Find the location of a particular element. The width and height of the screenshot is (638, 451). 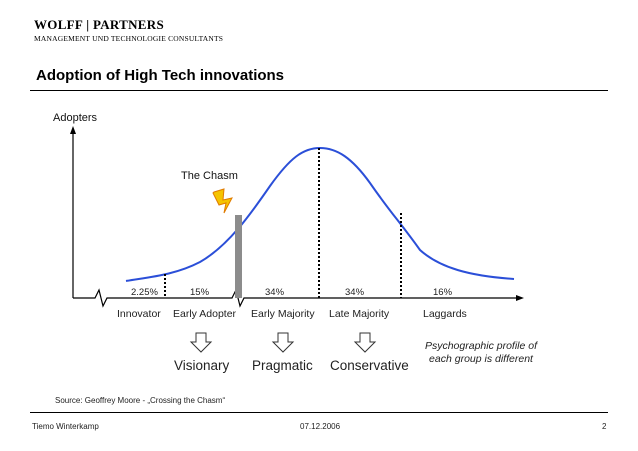

group-innovator: Innovator is located at coordinates (139, 314).